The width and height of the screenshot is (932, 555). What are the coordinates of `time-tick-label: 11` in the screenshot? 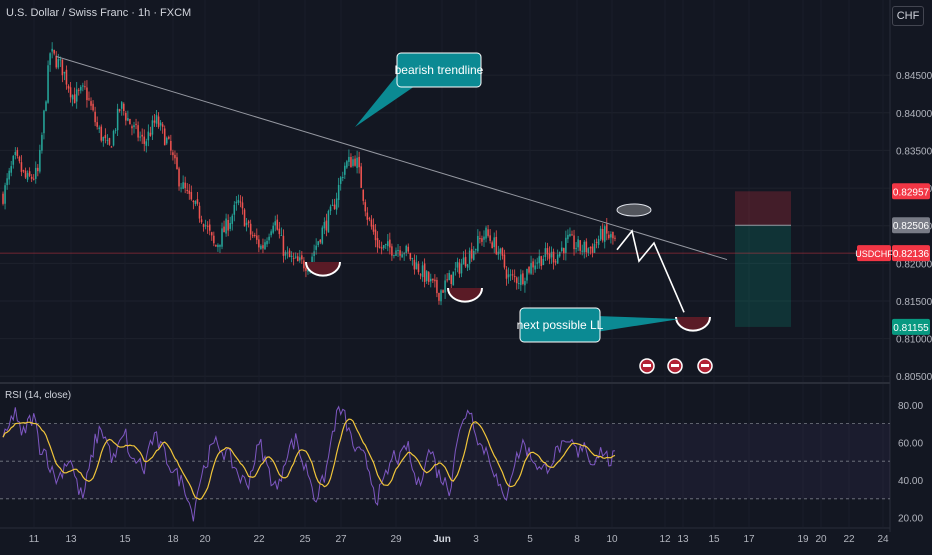 It's located at (34, 539).